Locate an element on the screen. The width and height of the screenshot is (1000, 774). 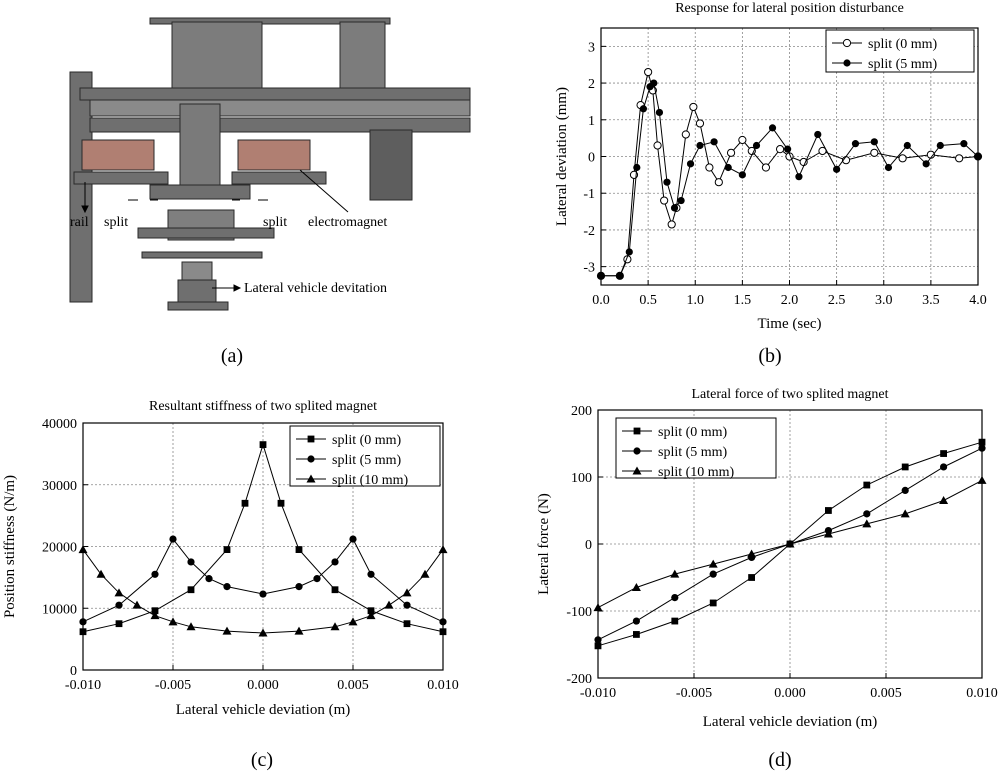
legend-box is located at coordinates (900, 51).